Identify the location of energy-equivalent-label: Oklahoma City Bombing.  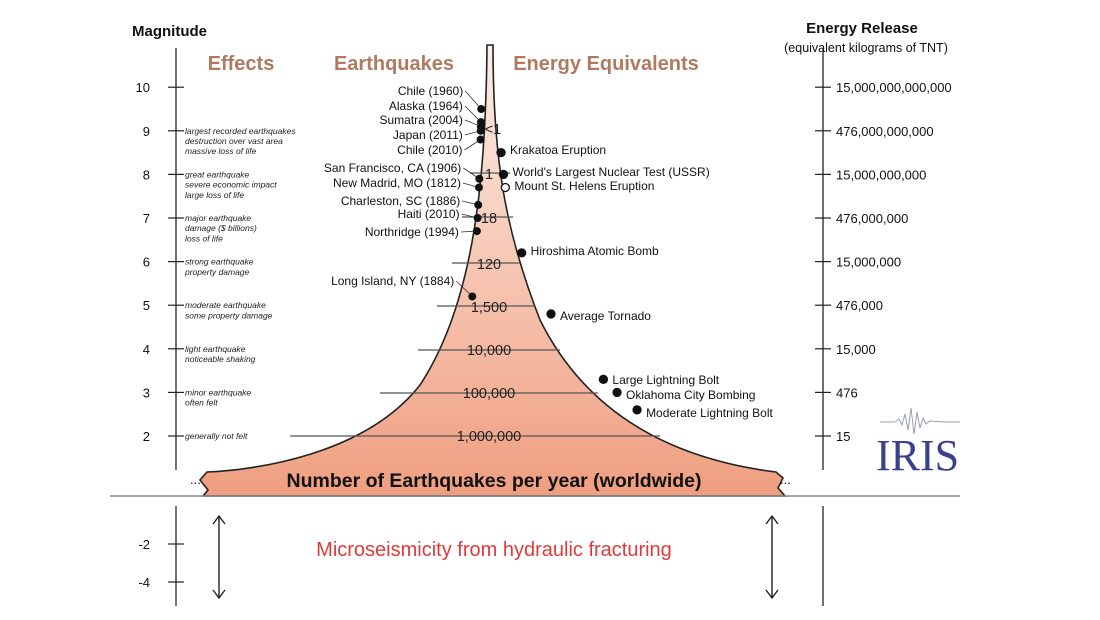
(690, 395).